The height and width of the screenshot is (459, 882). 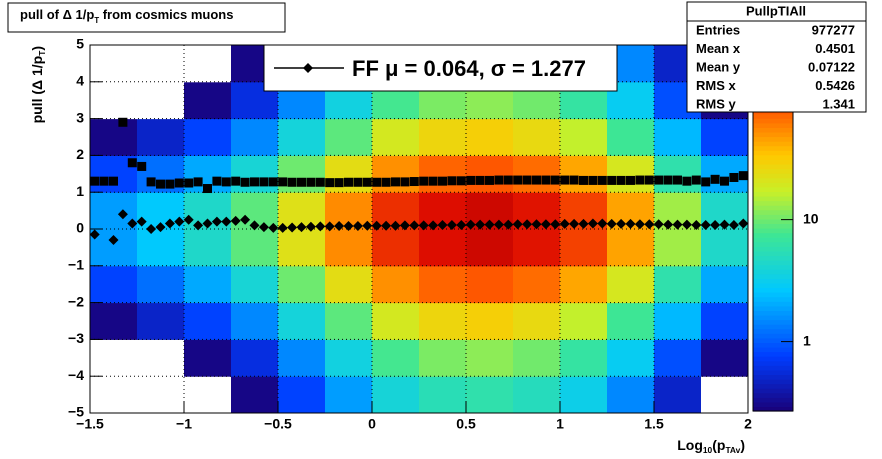 What do you see at coordinates (718, 66) in the screenshot?
I see `stats-key: Mean y` at bounding box center [718, 66].